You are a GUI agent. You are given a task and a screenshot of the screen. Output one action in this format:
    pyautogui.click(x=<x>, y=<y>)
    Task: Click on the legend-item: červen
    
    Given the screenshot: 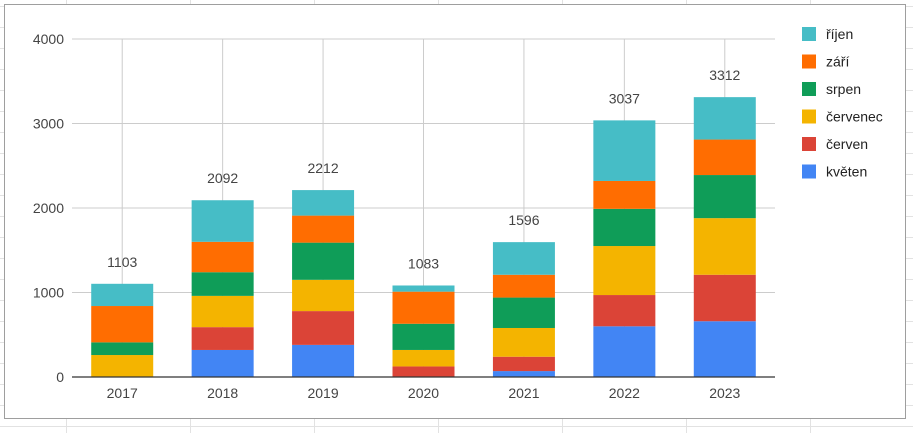 What is the action you would take?
    pyautogui.click(x=835, y=144)
    